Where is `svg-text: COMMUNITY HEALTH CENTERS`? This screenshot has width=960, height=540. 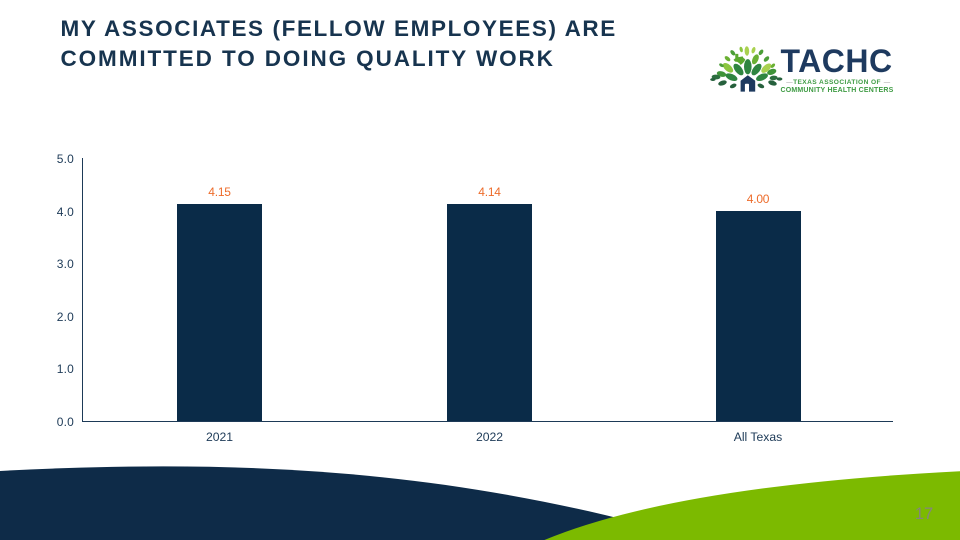 svg-text: COMMUNITY HEALTH CENTERS is located at coordinates (836, 90).